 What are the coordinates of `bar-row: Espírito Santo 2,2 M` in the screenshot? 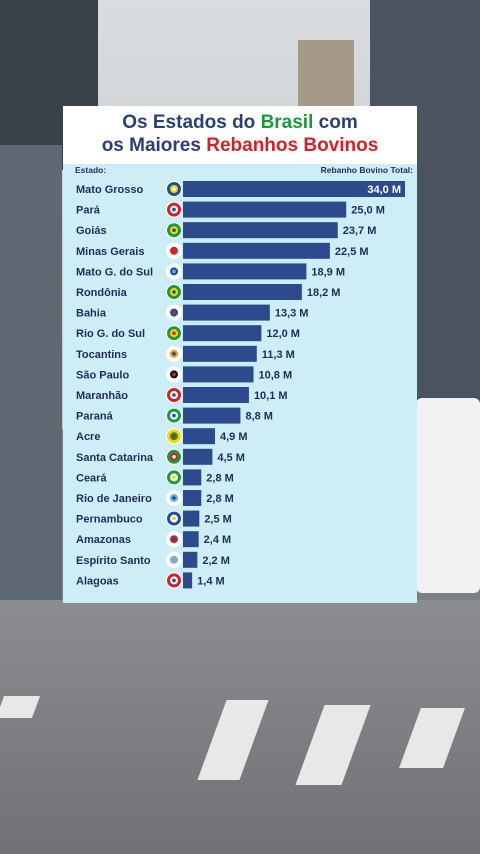 It's located at (153, 559).